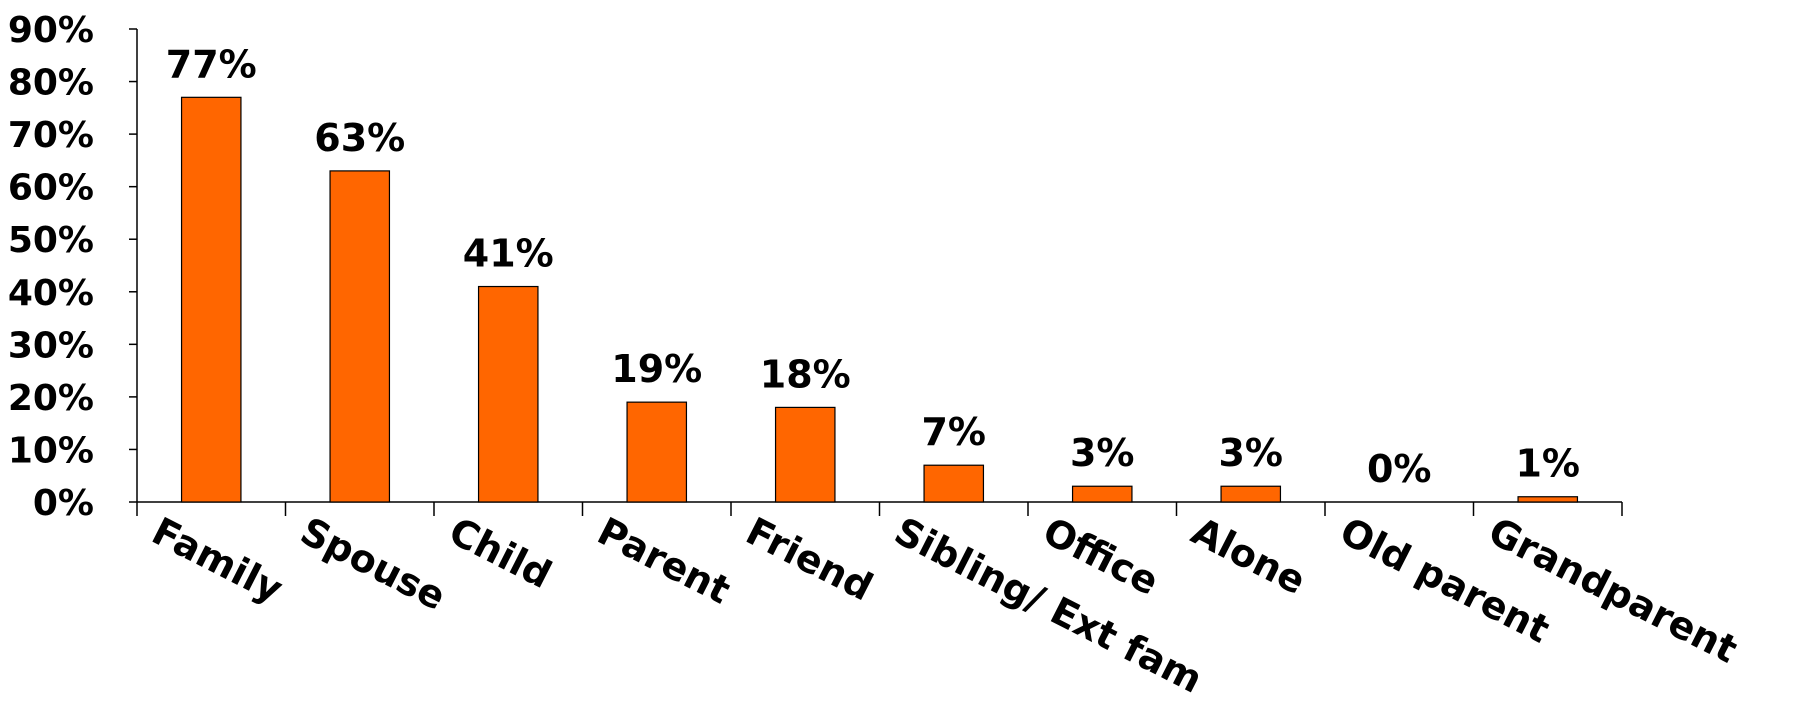 The width and height of the screenshot is (1802, 704). I want to click on category-label: Grandparent, so click(1613, 590).